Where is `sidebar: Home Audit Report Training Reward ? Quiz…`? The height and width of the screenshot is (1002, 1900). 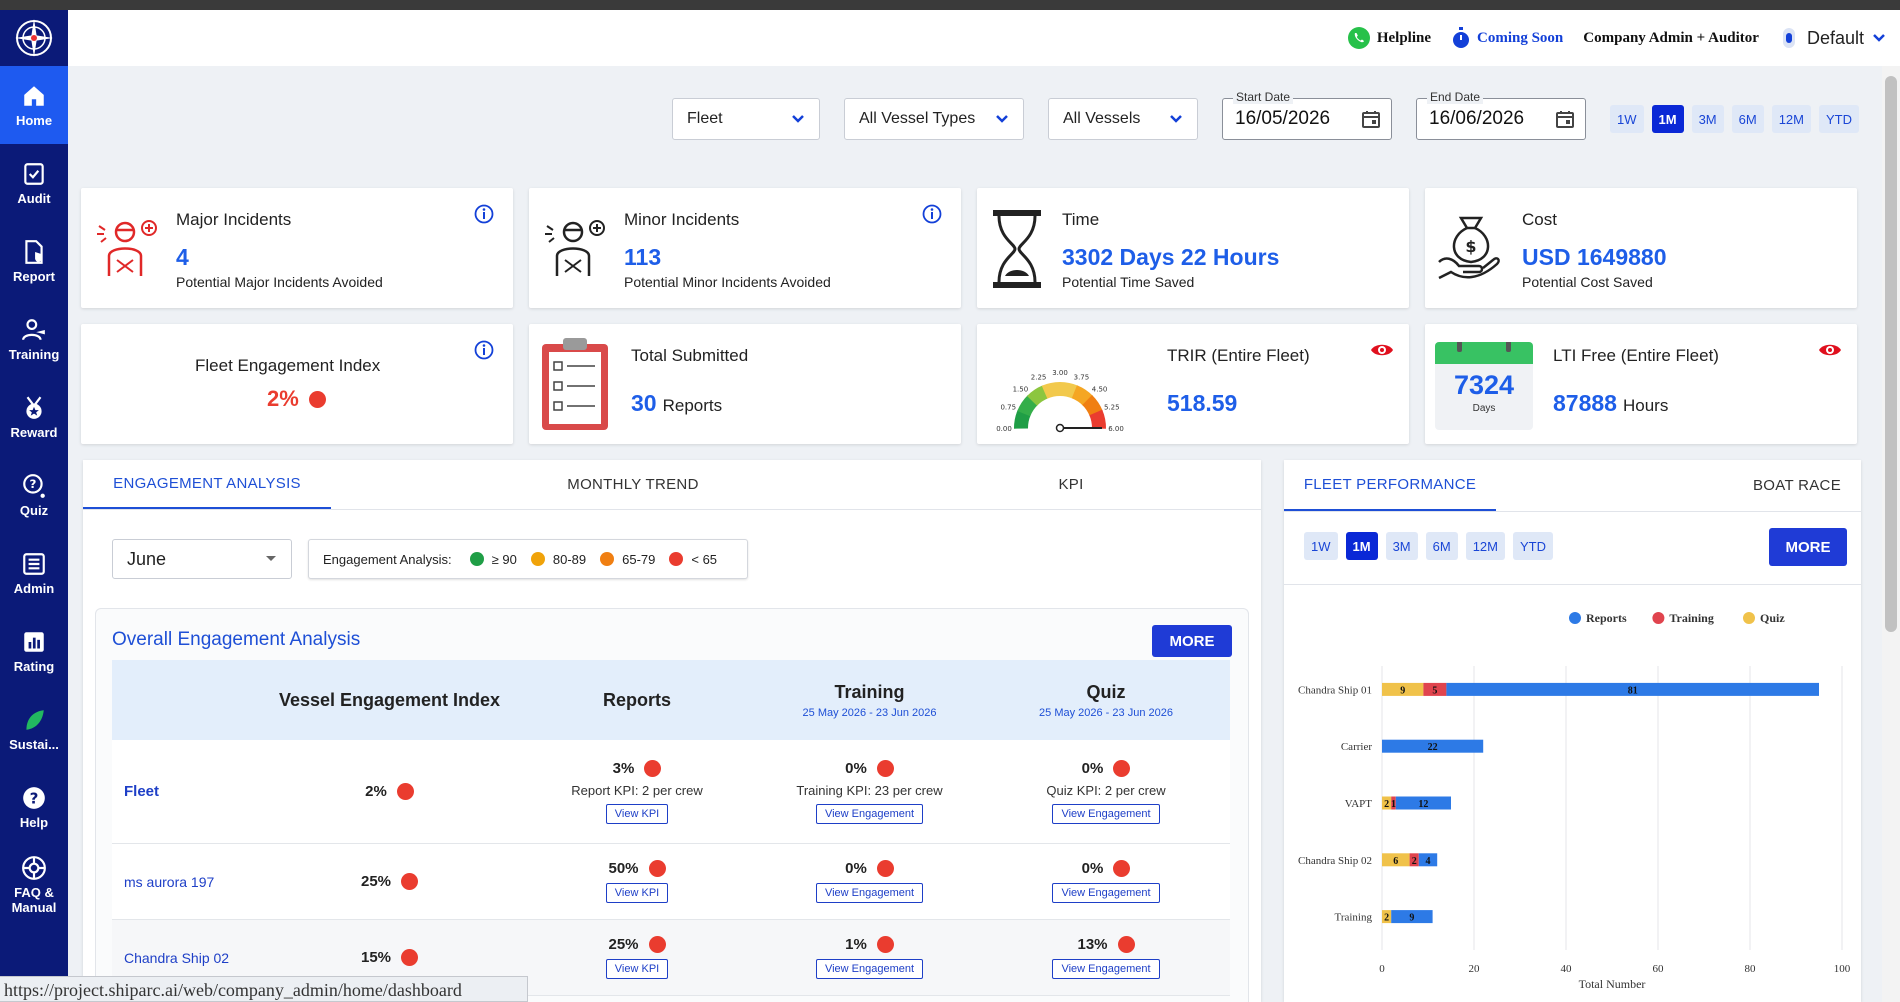
sidebar: Home Audit Report Training Reward ? Quiz… is located at coordinates (34, 506).